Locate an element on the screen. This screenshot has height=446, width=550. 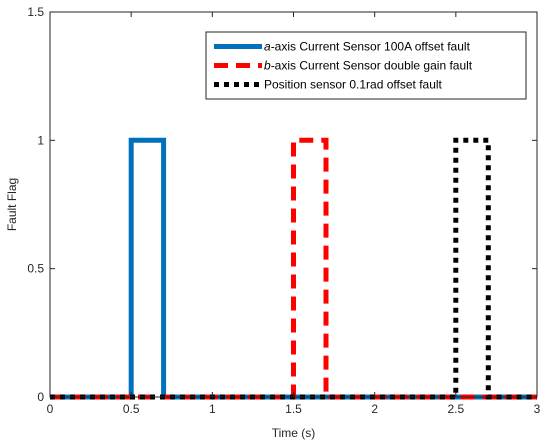
y-tick-label: 1 is located at coordinates (40, 140).